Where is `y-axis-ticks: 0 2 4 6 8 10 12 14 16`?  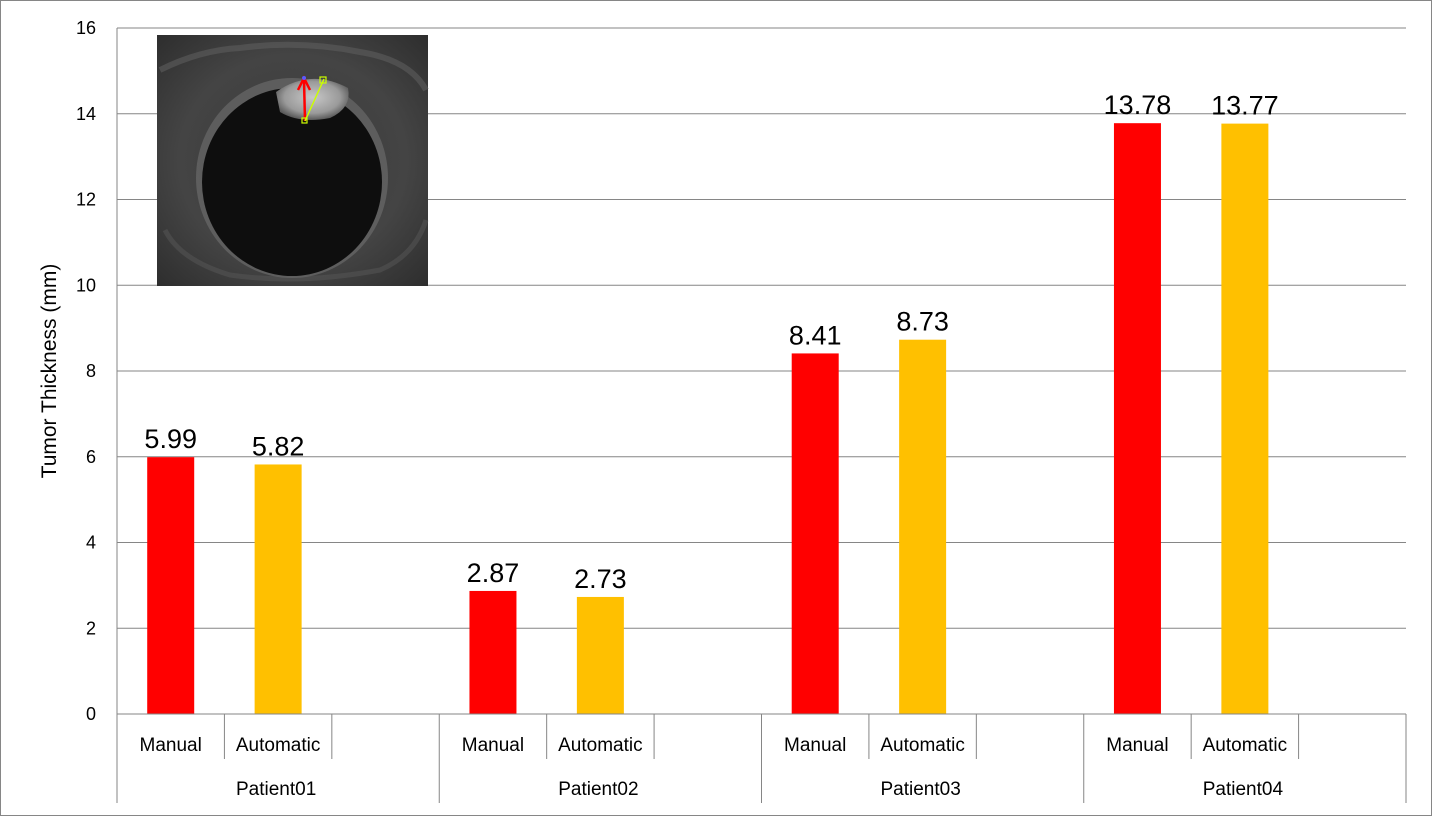 y-axis-ticks: 0 2 4 6 8 10 12 14 16 is located at coordinates (86, 371).